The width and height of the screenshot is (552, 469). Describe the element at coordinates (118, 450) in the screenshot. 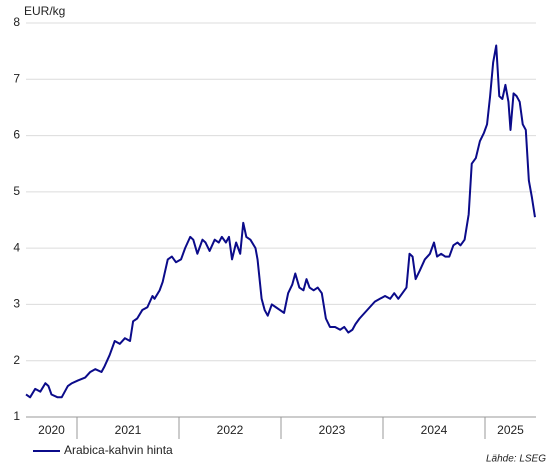

I see `legend-label: Arabica-kahvin hinta` at that location.